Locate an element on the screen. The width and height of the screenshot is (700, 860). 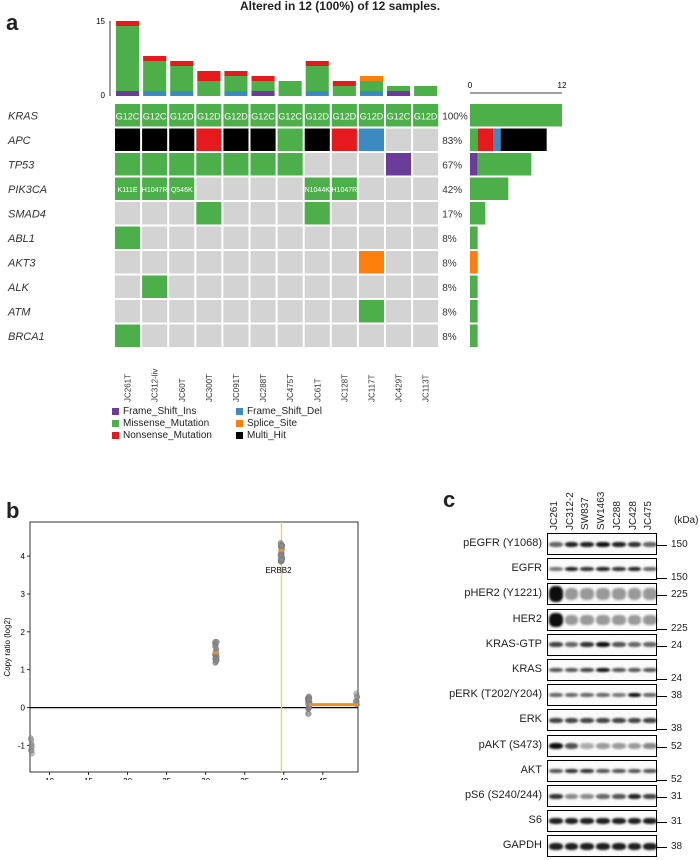
cell-annotation: N1044K is located at coordinates (318, 190).